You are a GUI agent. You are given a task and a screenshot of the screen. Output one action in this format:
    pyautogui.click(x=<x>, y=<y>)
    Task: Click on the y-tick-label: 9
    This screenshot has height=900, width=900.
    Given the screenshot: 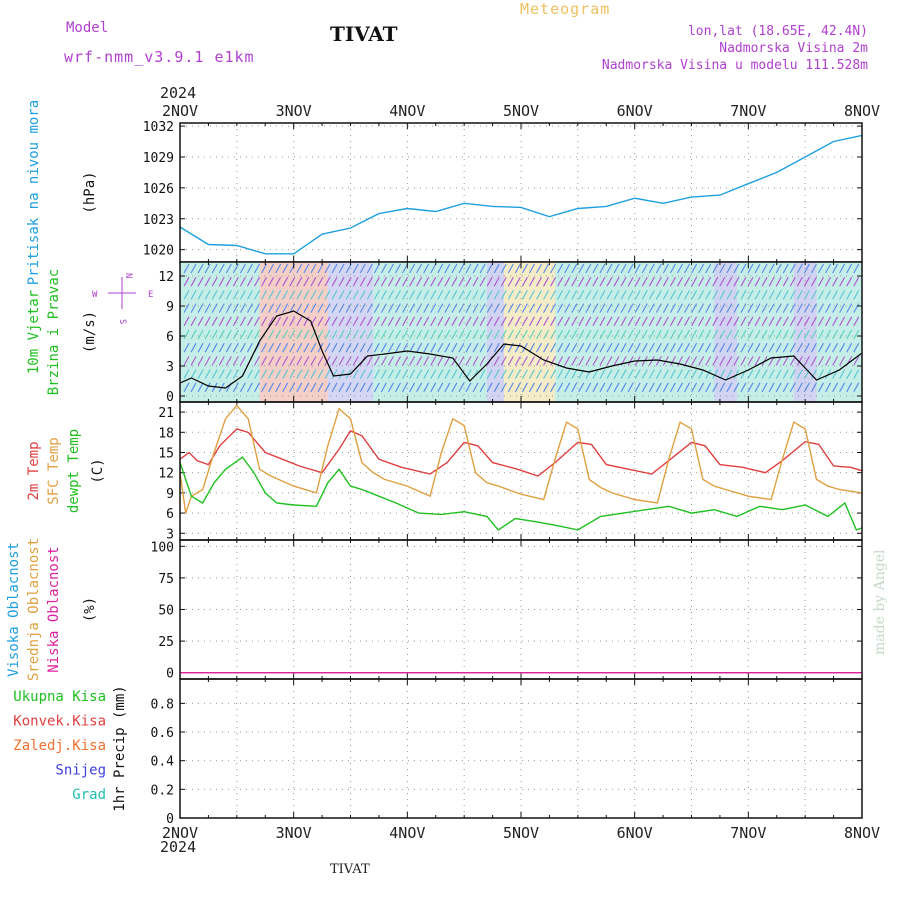 What is the action you would take?
    pyautogui.click(x=170, y=307)
    